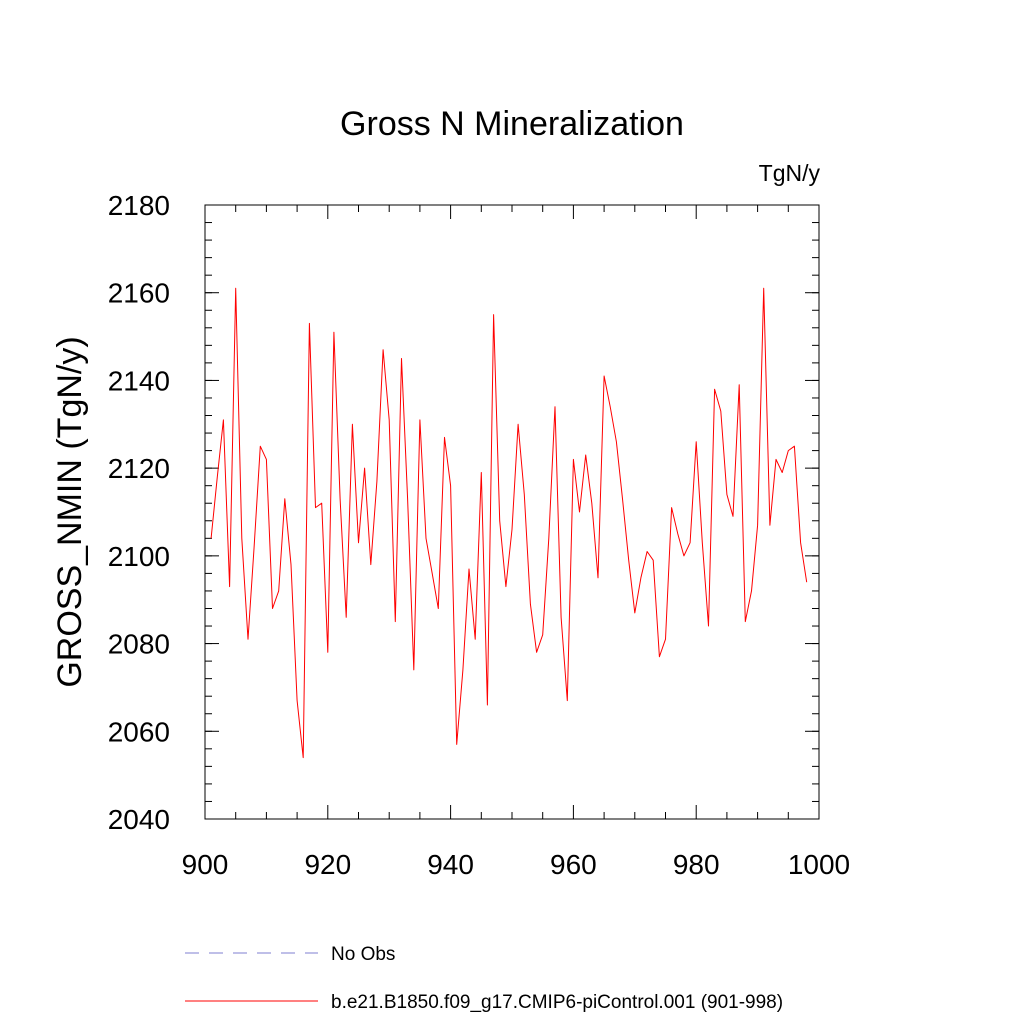  I want to click on y-tick-label: 2060, so click(139, 731).